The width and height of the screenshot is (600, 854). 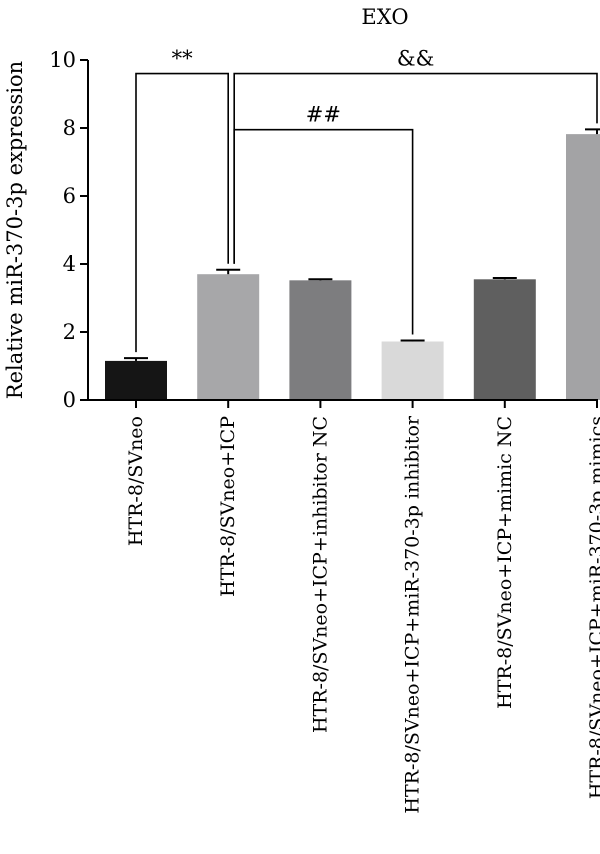 What do you see at coordinates (69, 196) in the screenshot?
I see `y-tick-label: 6` at bounding box center [69, 196].